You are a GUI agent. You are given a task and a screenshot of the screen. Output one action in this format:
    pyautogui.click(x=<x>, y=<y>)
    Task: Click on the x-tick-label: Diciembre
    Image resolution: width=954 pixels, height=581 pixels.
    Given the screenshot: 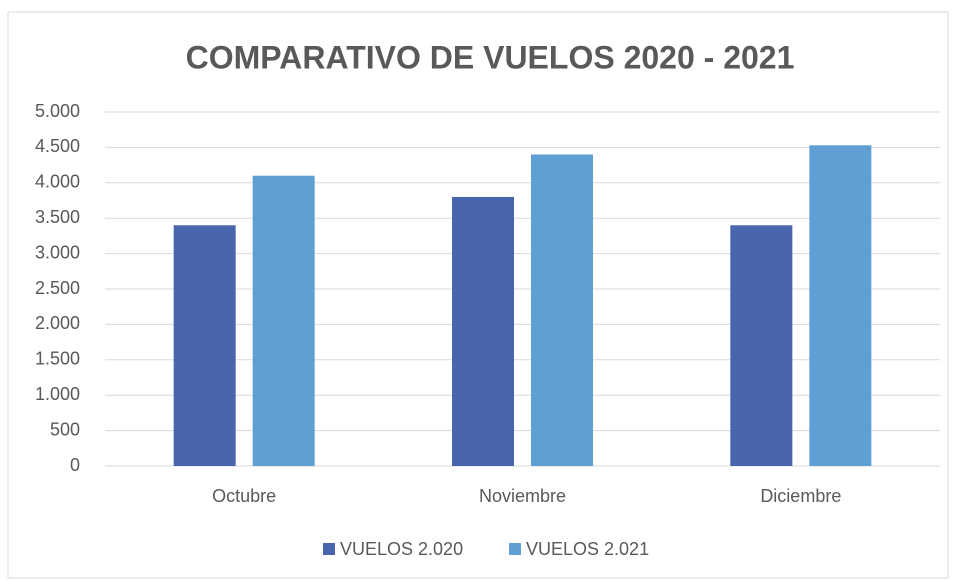 What is the action you would take?
    pyautogui.click(x=800, y=496)
    